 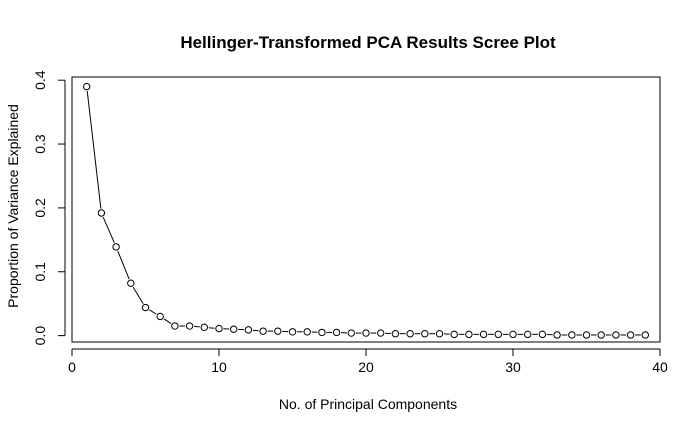 What do you see at coordinates (49, 208) in the screenshot?
I see `y-axis: 0.0 0.1 0.2 0.3 0.4` at bounding box center [49, 208].